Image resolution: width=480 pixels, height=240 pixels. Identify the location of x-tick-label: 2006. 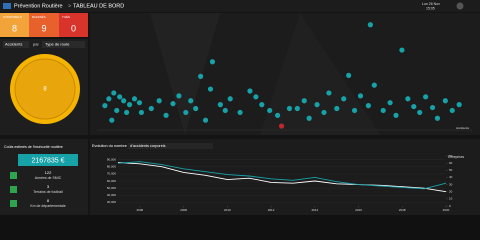
(140, 210).